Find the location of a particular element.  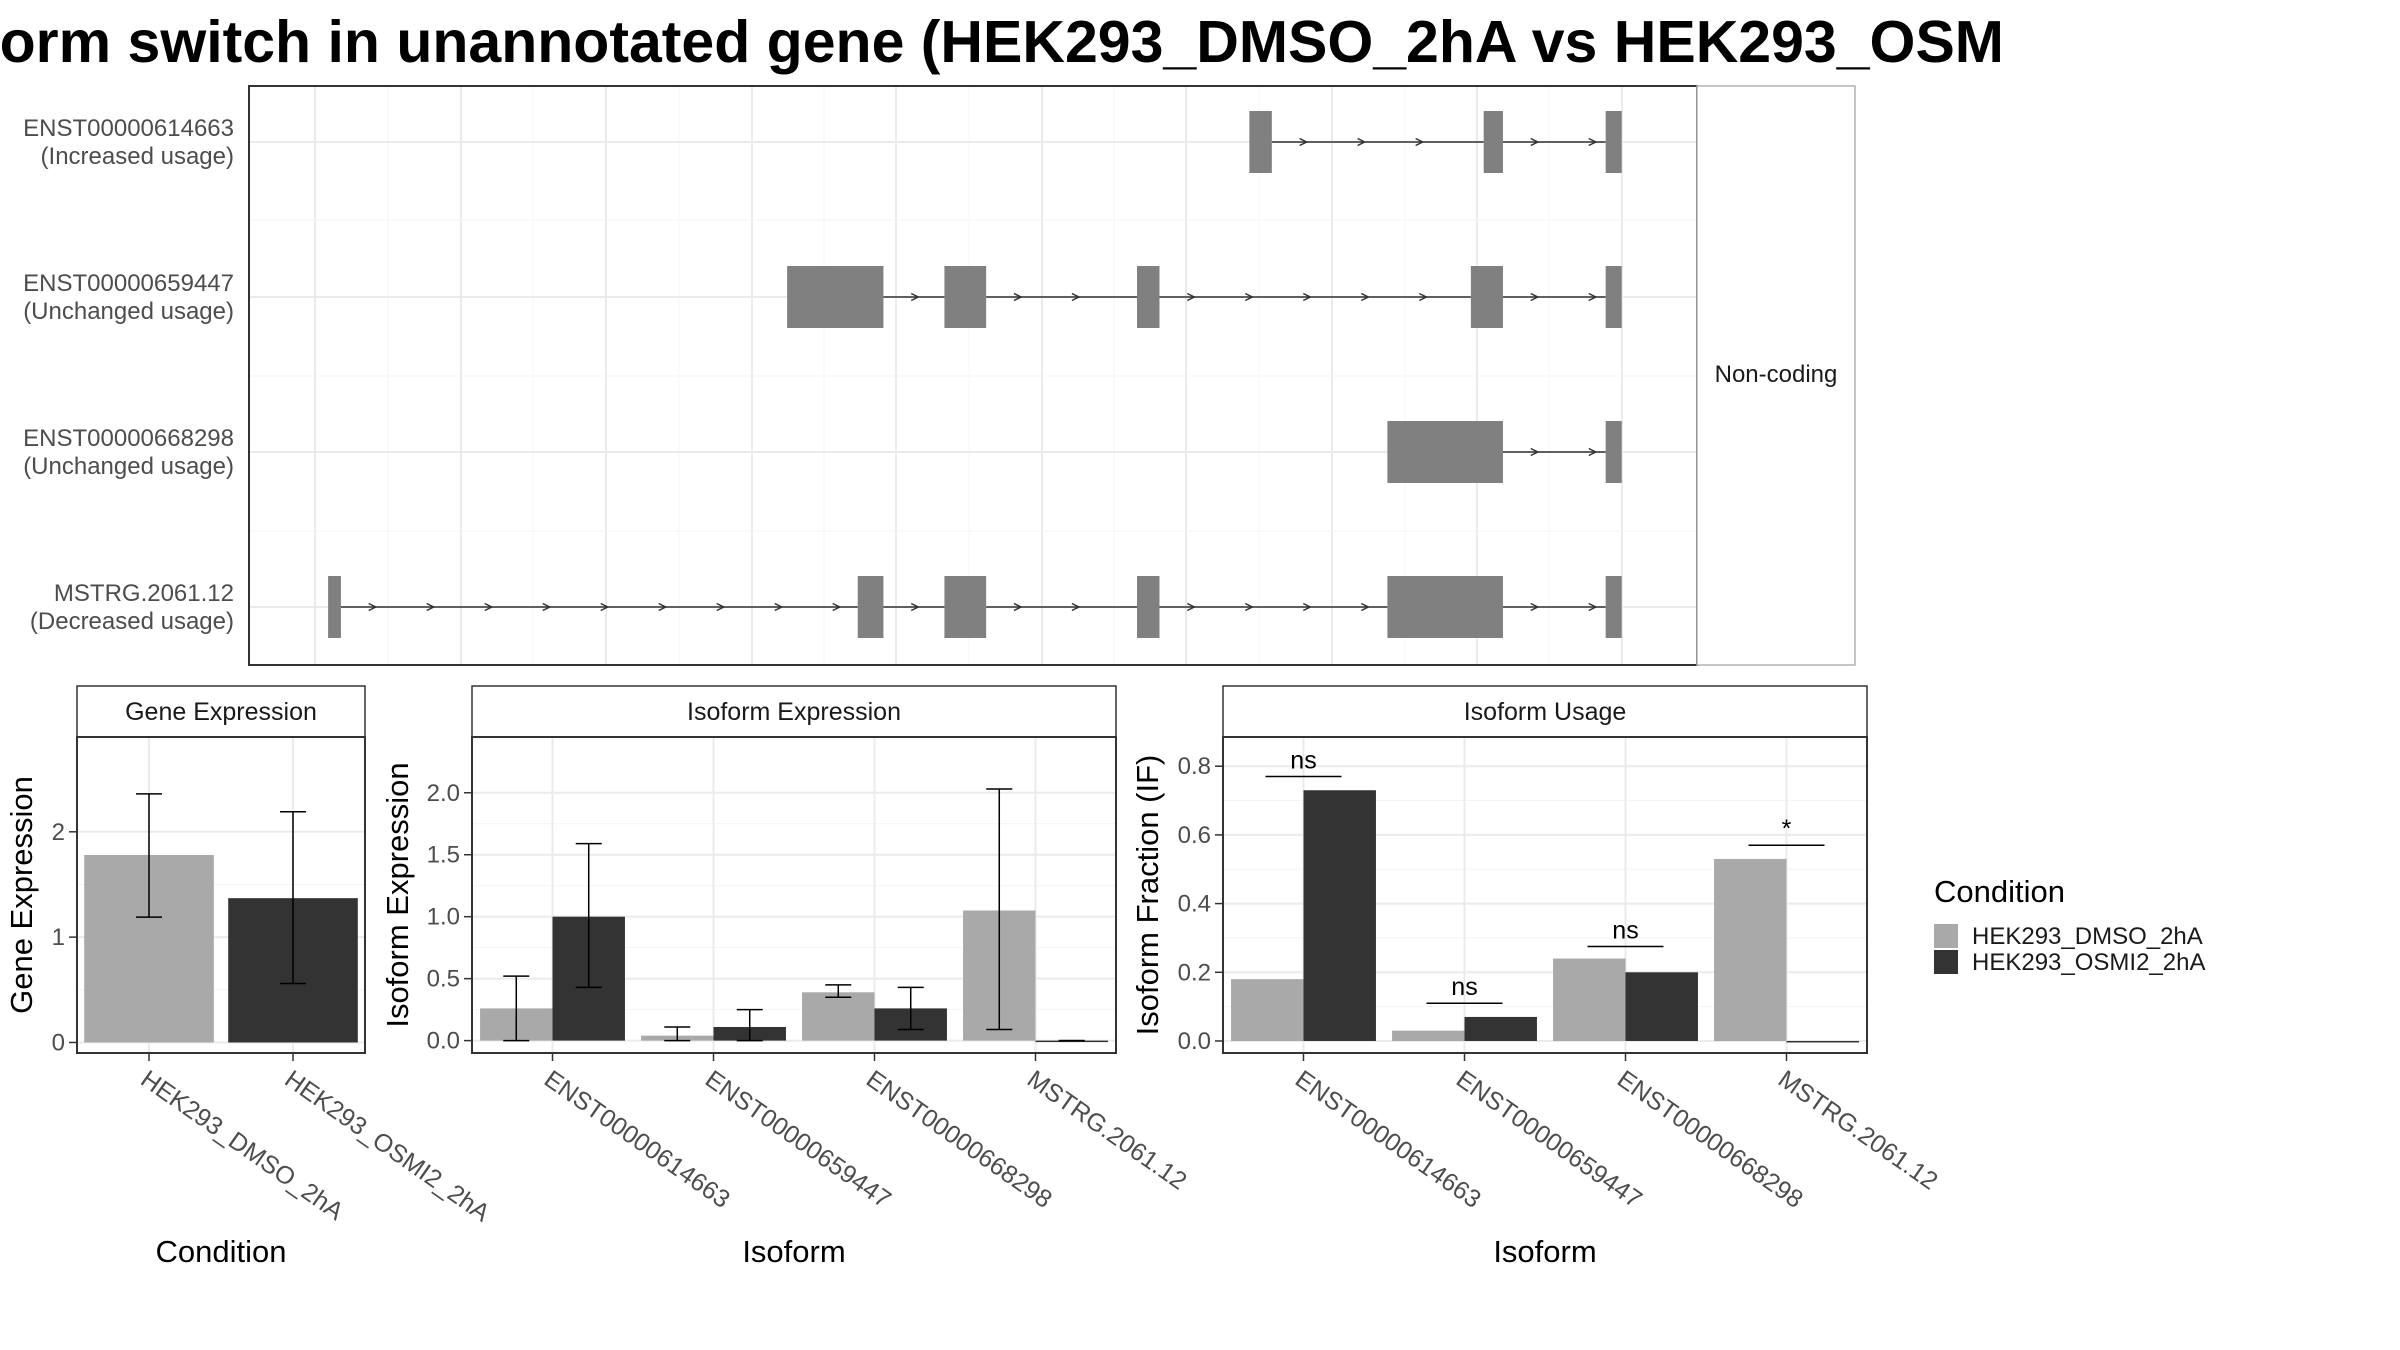

y-tick-label: 1.0 is located at coordinates (443, 917).